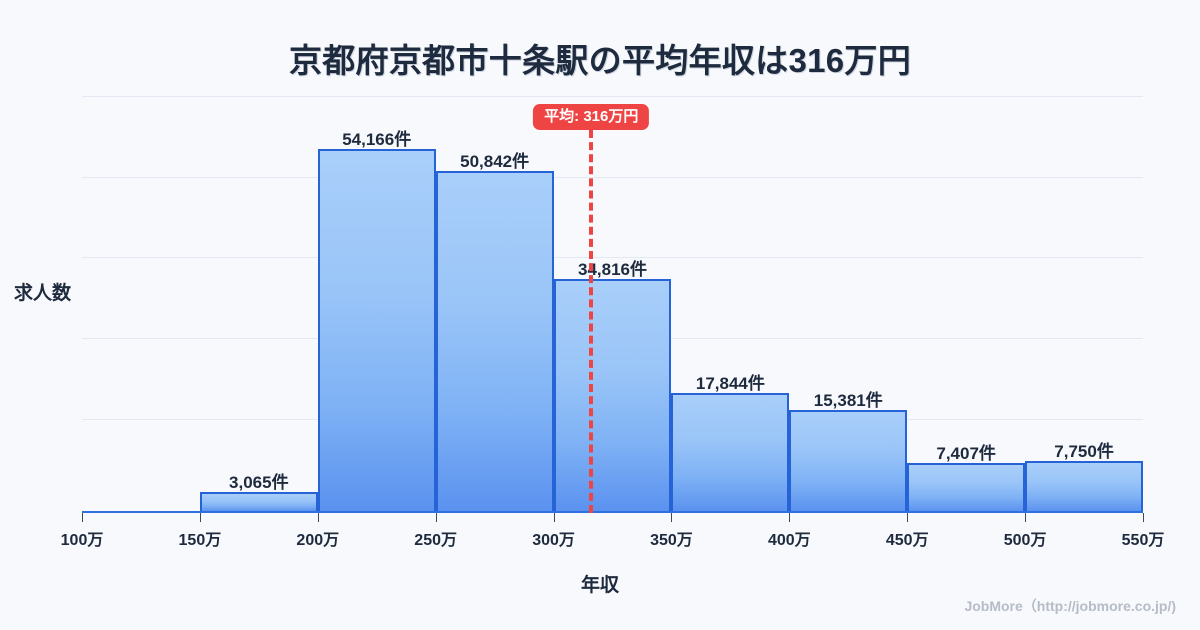 The height and width of the screenshot is (630, 1200). I want to click on x-axis-line, so click(612, 512).